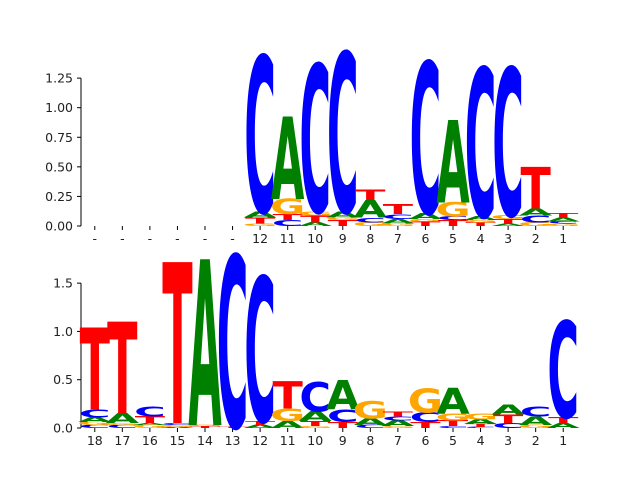  Describe the element at coordinates (370, 238) in the screenshot. I see `x-tick-label: 8` at that location.